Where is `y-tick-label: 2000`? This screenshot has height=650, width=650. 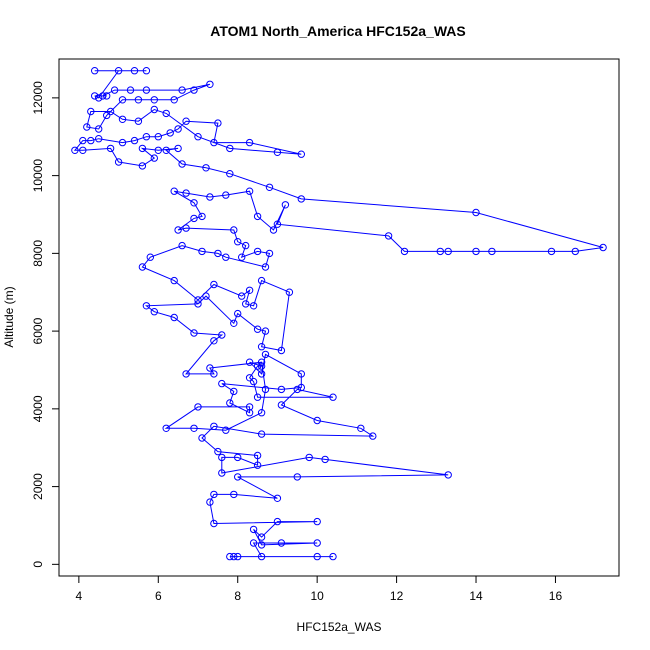 y-tick-label: 2000 is located at coordinates (38, 486).